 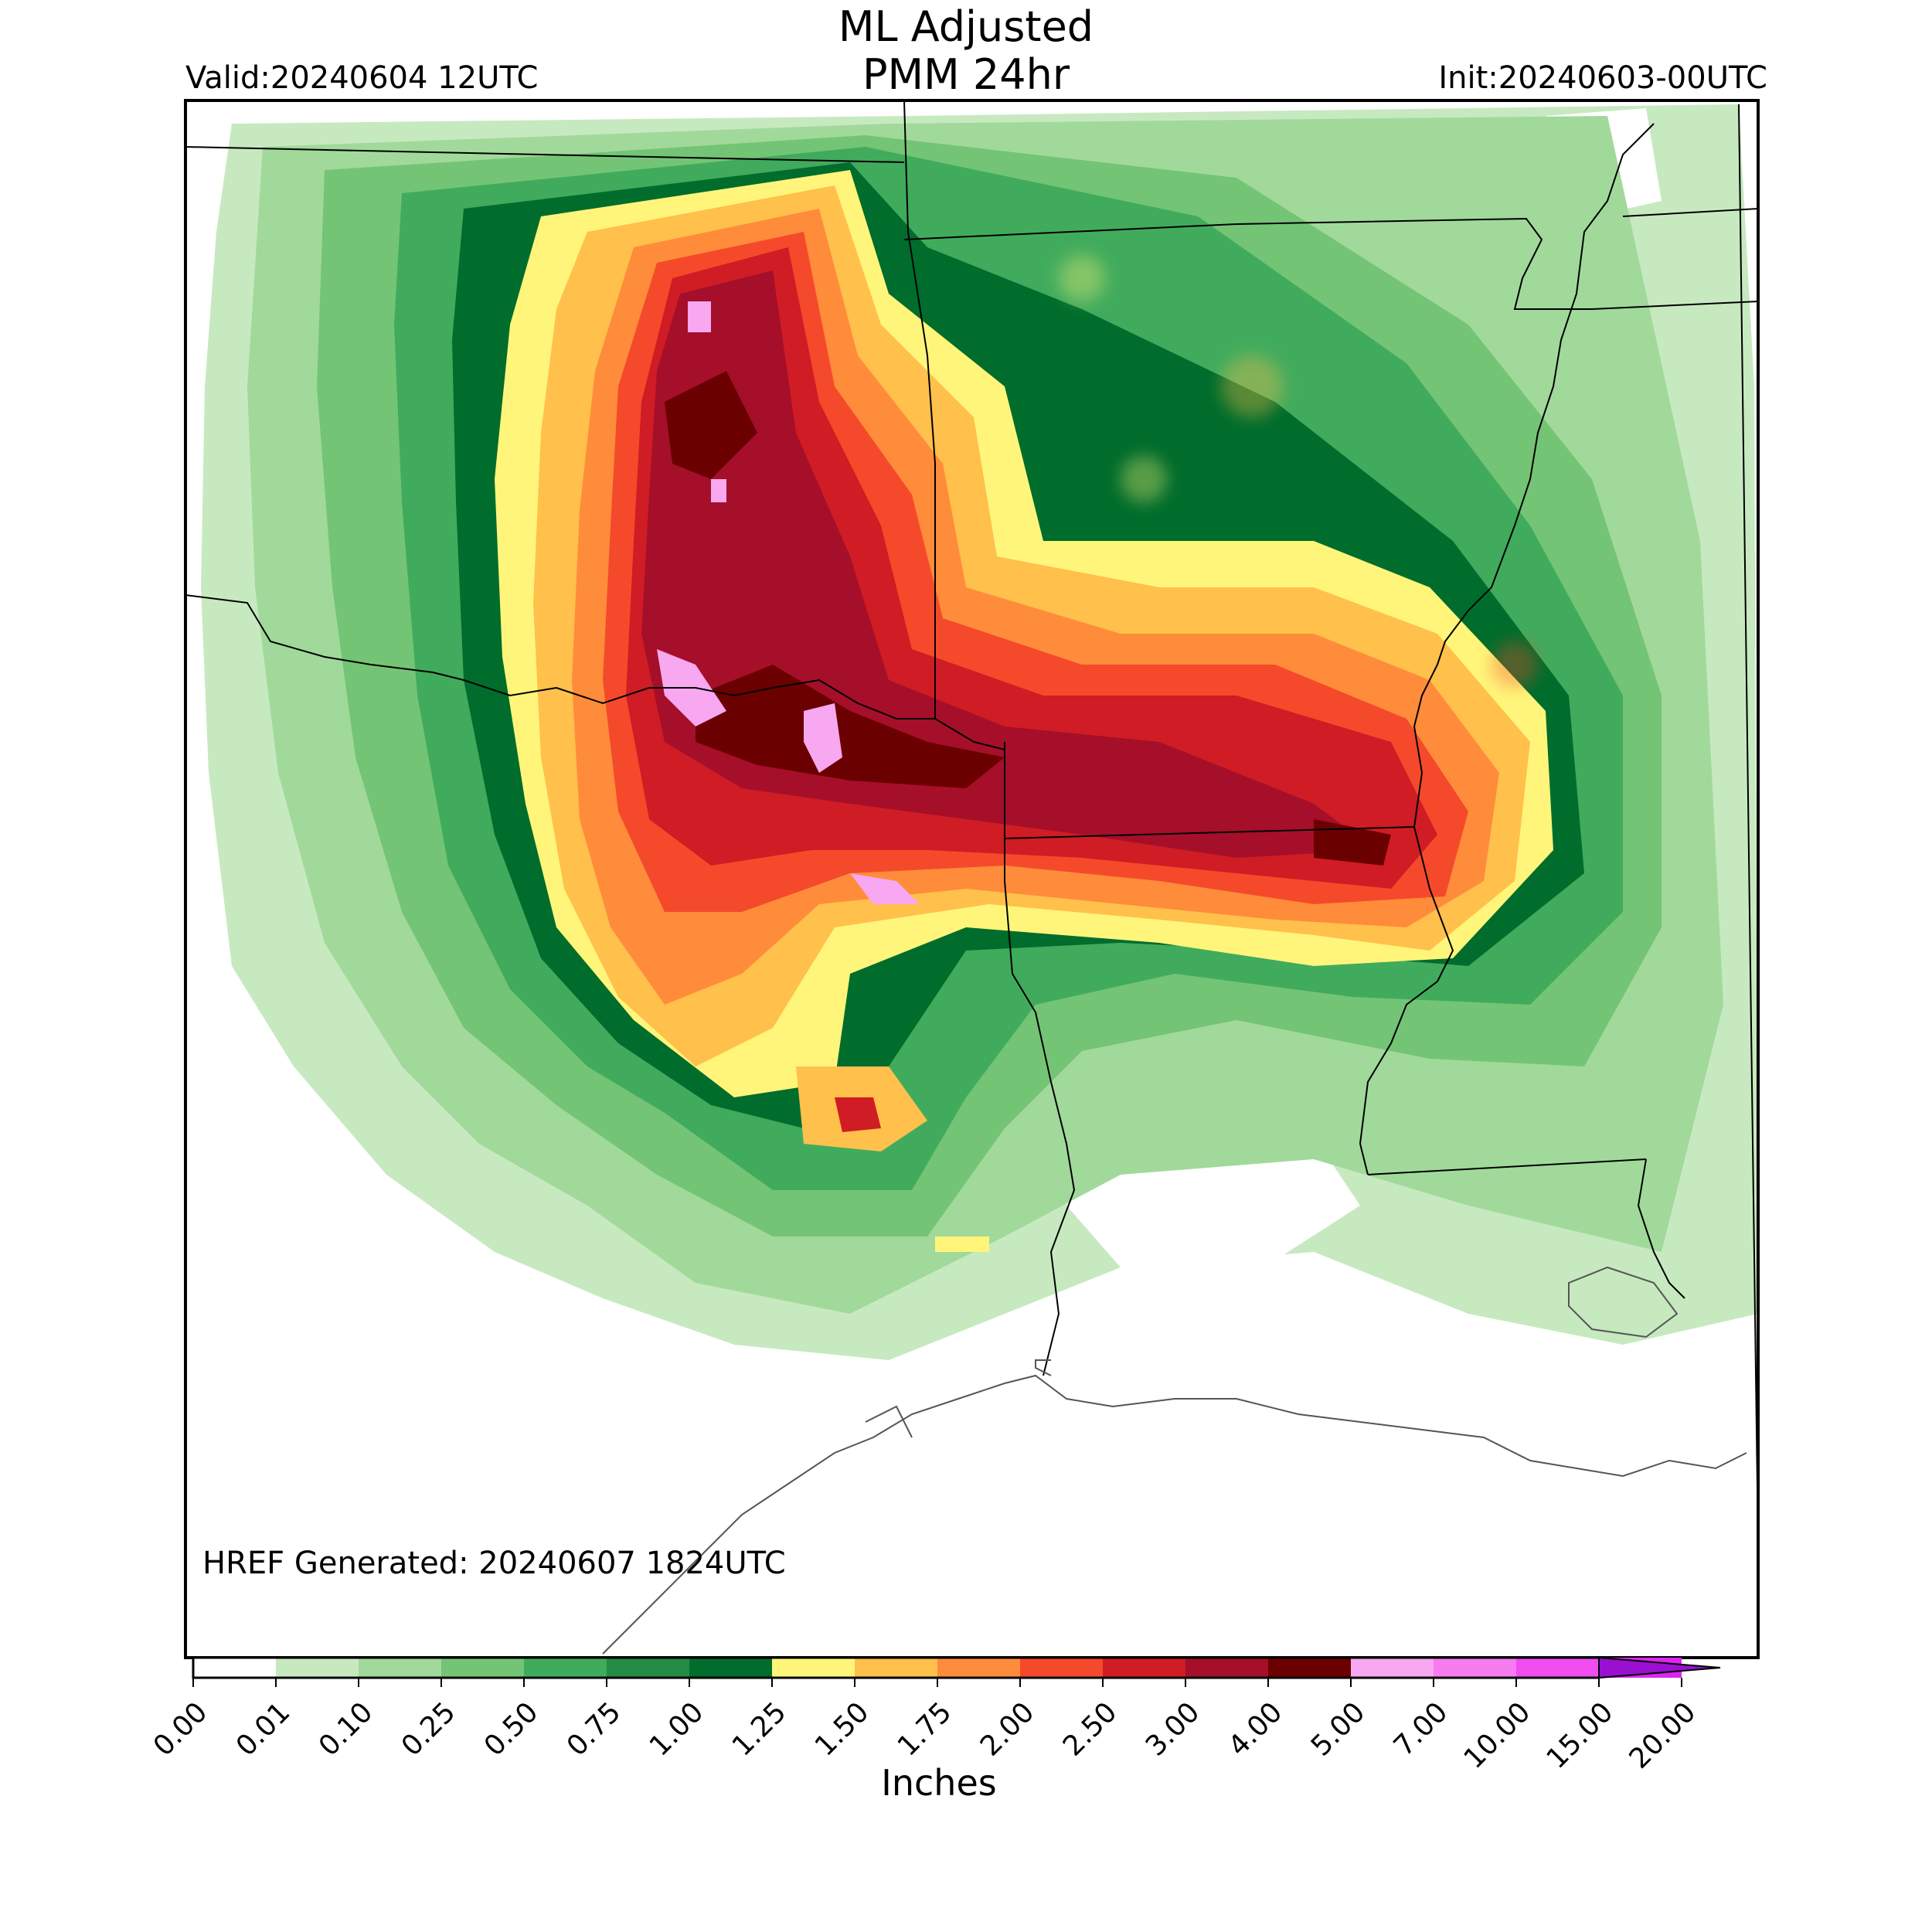 What do you see at coordinates (939, 1783) in the screenshot?
I see `colorbar-title: Inches` at bounding box center [939, 1783].